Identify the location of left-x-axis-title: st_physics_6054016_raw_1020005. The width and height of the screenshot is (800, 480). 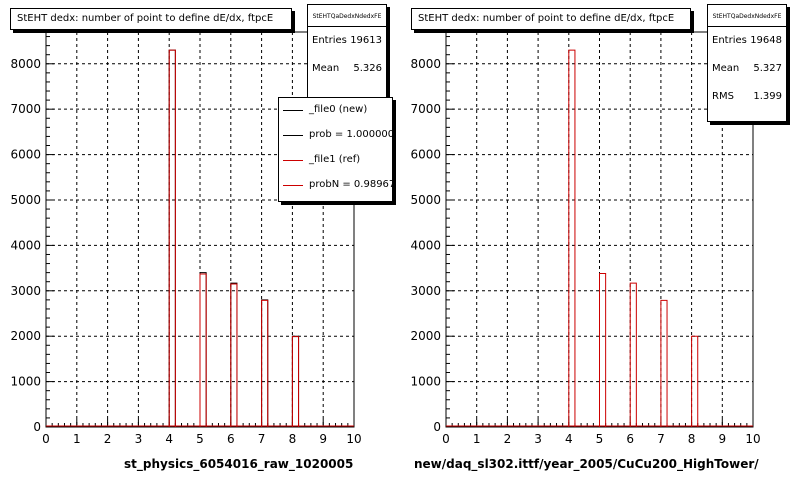
(239, 464).